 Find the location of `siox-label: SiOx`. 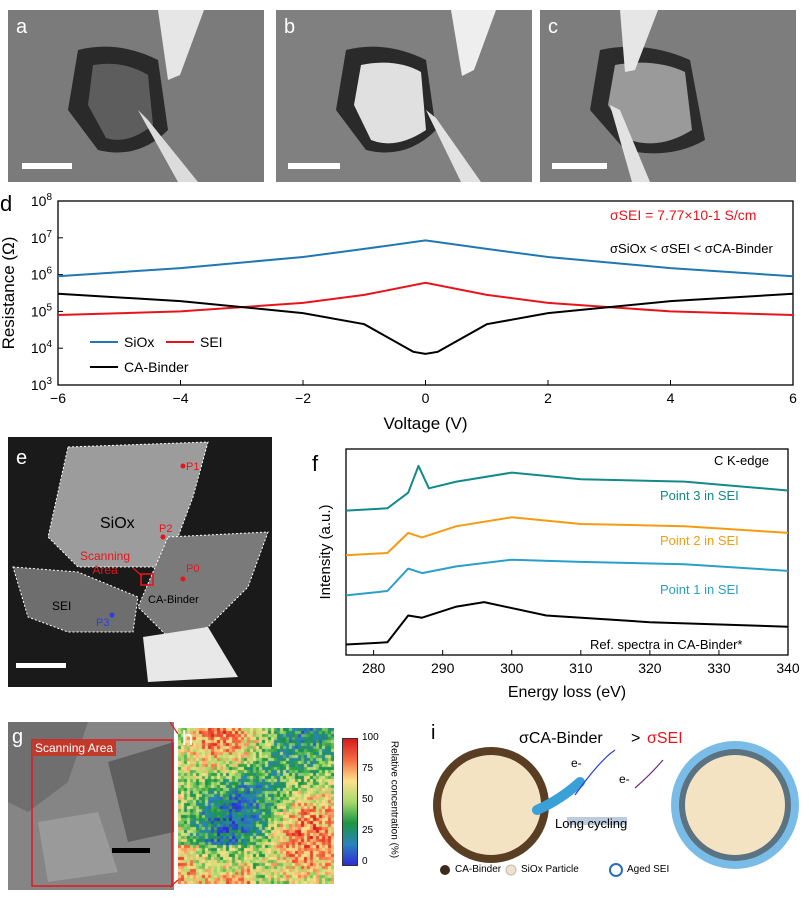

siox-label: SiOx is located at coordinates (117, 523).